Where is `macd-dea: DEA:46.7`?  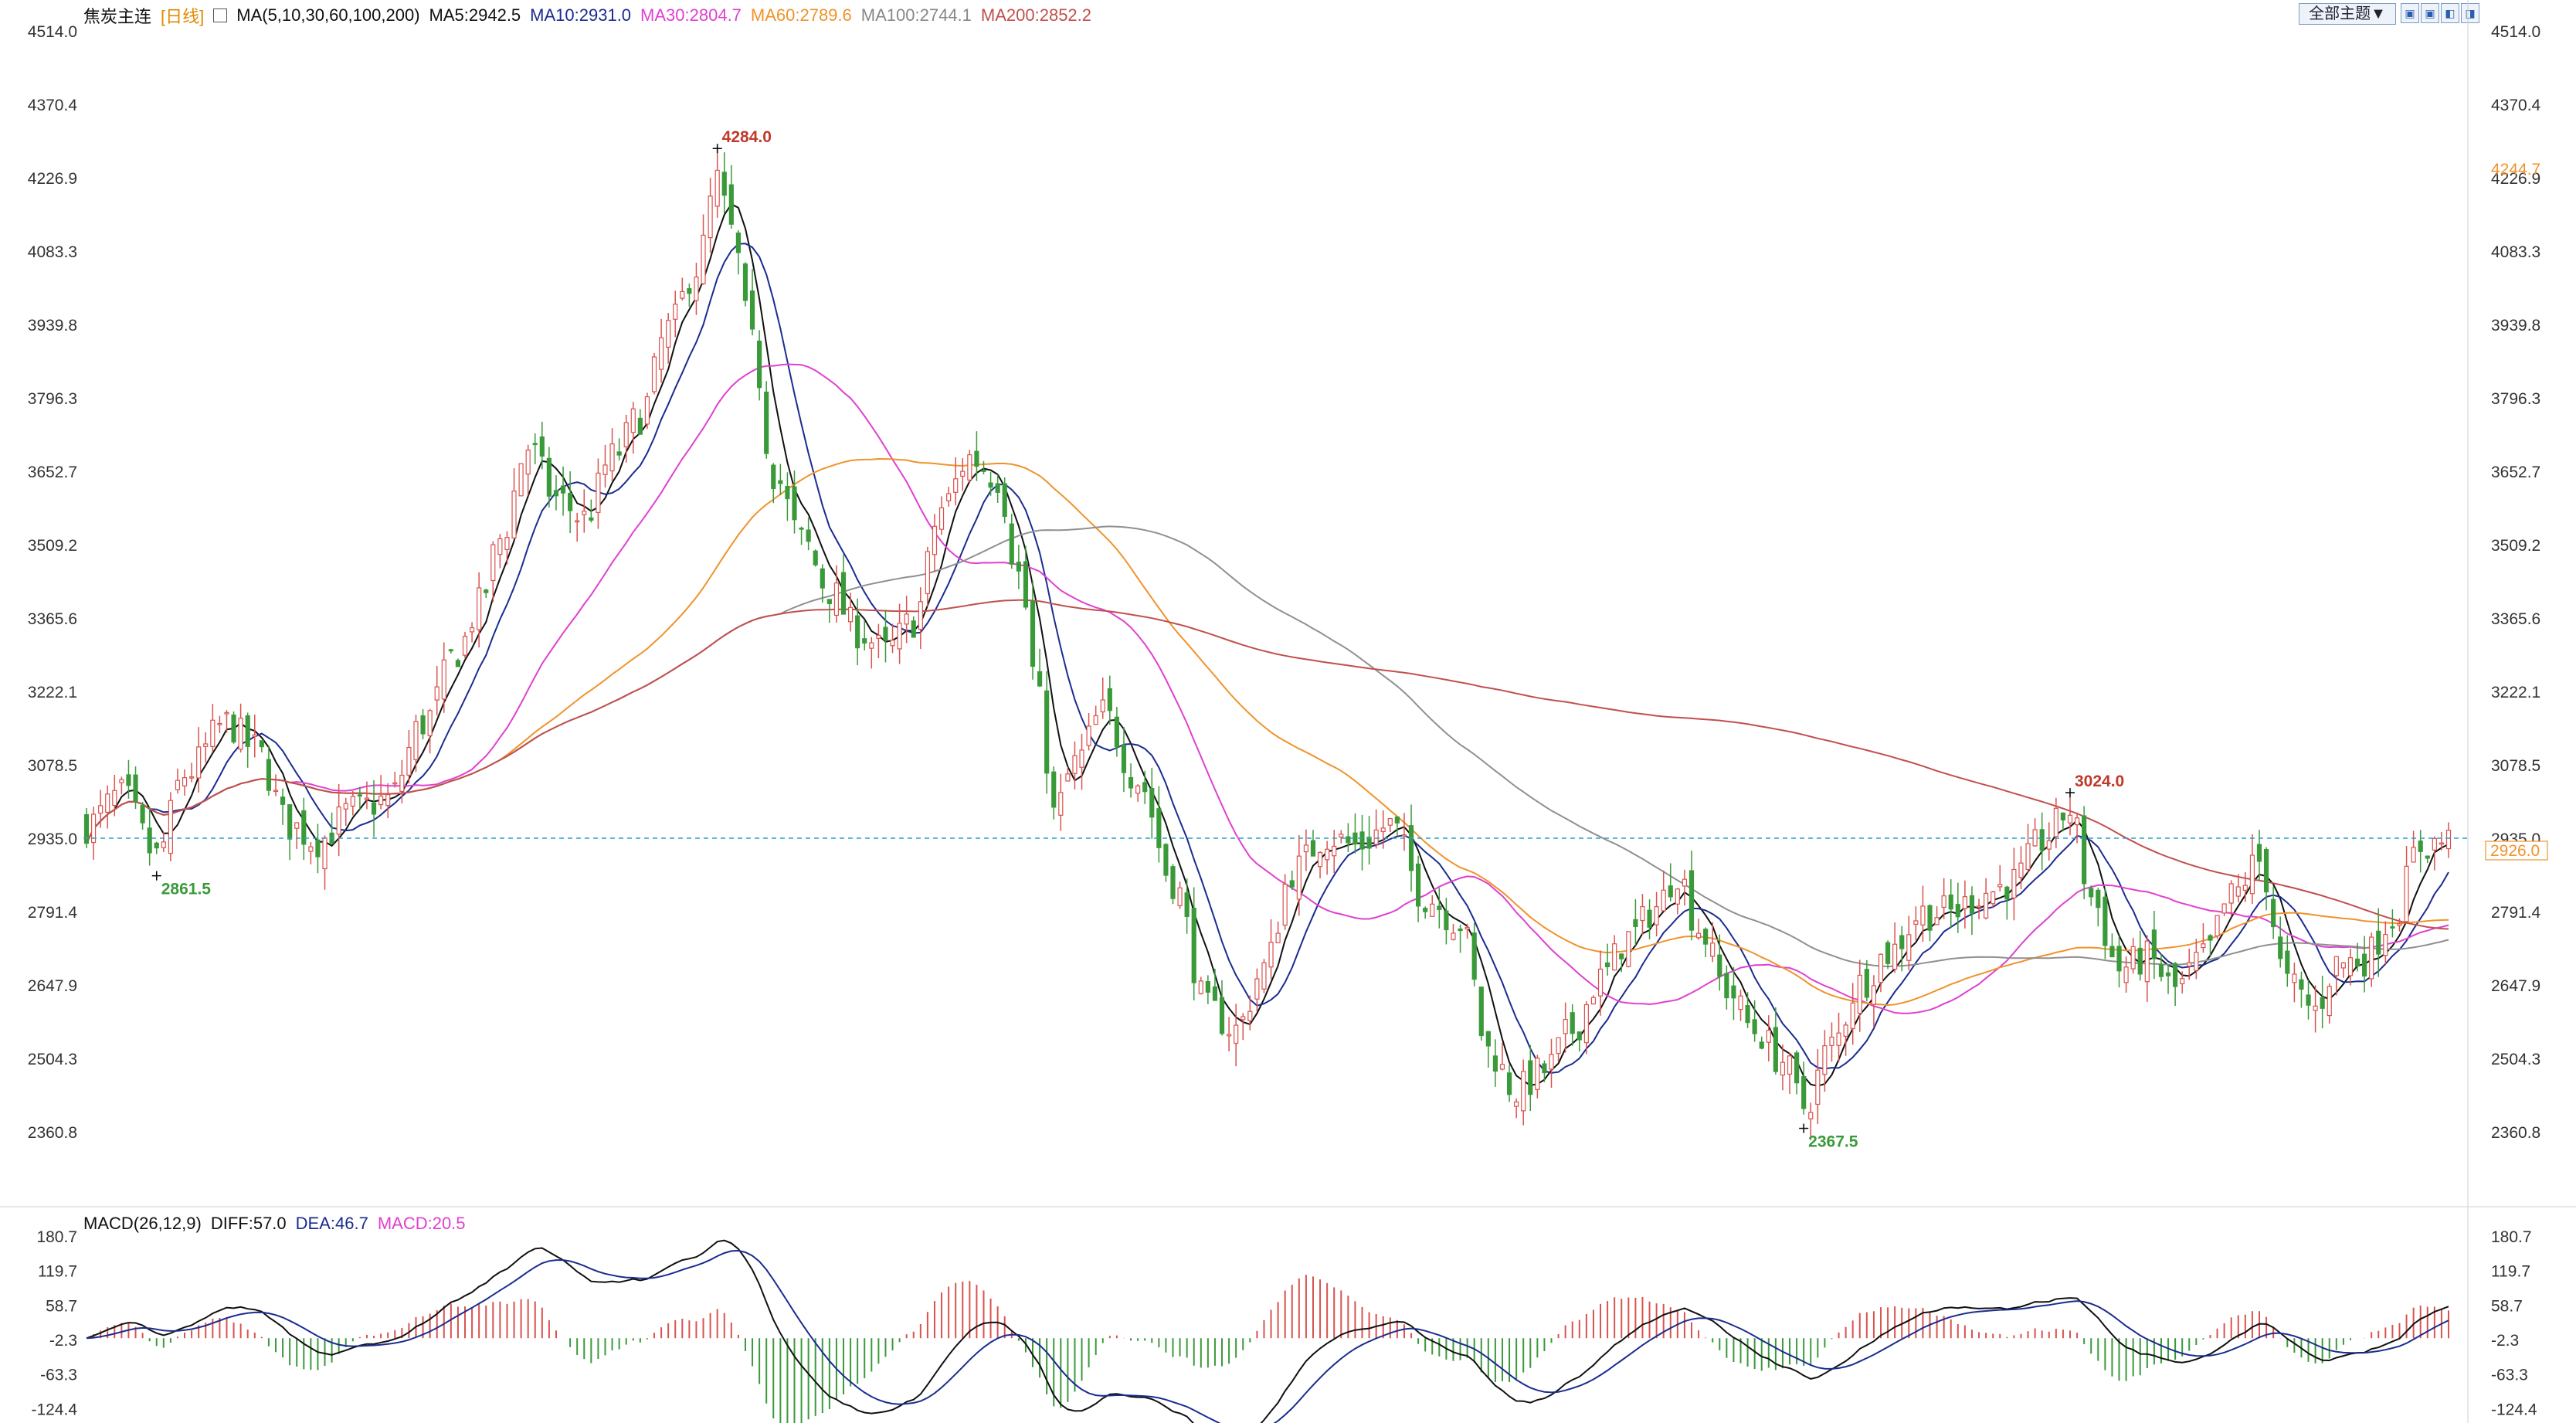
macd-dea: DEA:46.7 is located at coordinates (331, 1224).